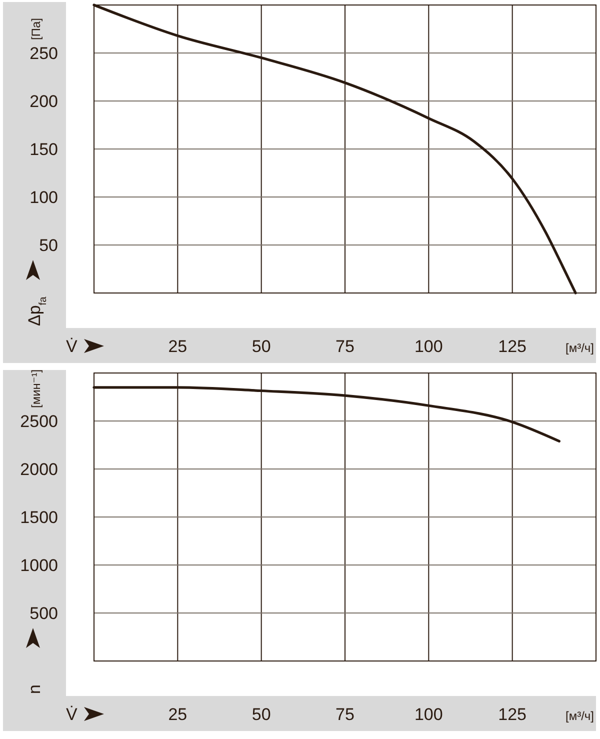 This screenshot has width=600, height=739. What do you see at coordinates (36, 388) in the screenshot?
I see `text: [мин⁻¹]` at bounding box center [36, 388].